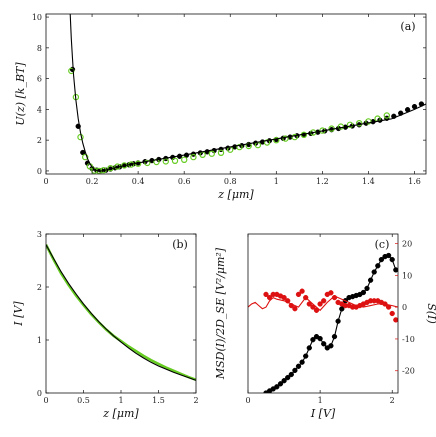  I want to click on panel-label: (b), so click(180, 244).